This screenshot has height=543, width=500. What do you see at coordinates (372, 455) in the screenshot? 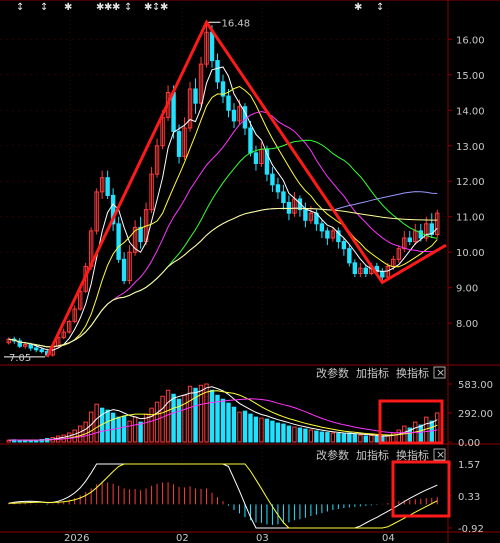
I see `panel-button-macd-1: 加指标` at bounding box center [372, 455].